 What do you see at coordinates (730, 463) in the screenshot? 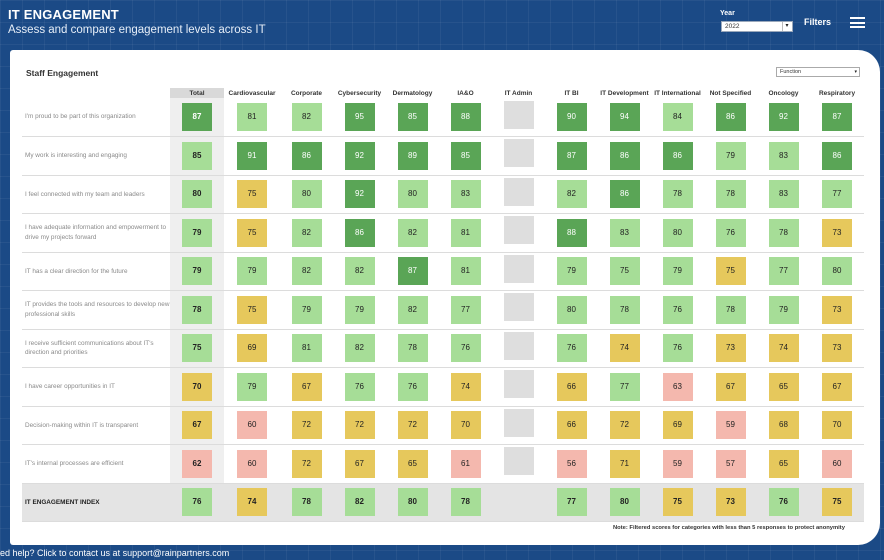
I see `score-box: 57` at bounding box center [730, 463].